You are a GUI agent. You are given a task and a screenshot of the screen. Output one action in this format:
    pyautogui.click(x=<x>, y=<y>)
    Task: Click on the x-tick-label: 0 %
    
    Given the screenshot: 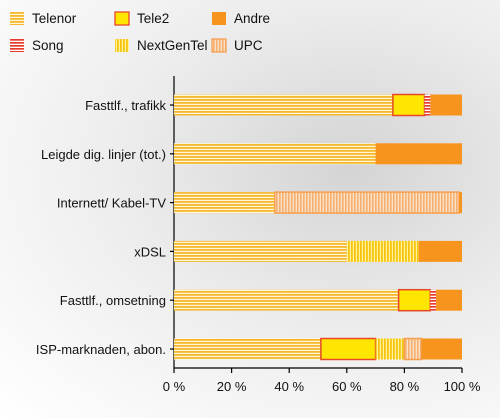 What is the action you would take?
    pyautogui.click(x=174, y=386)
    